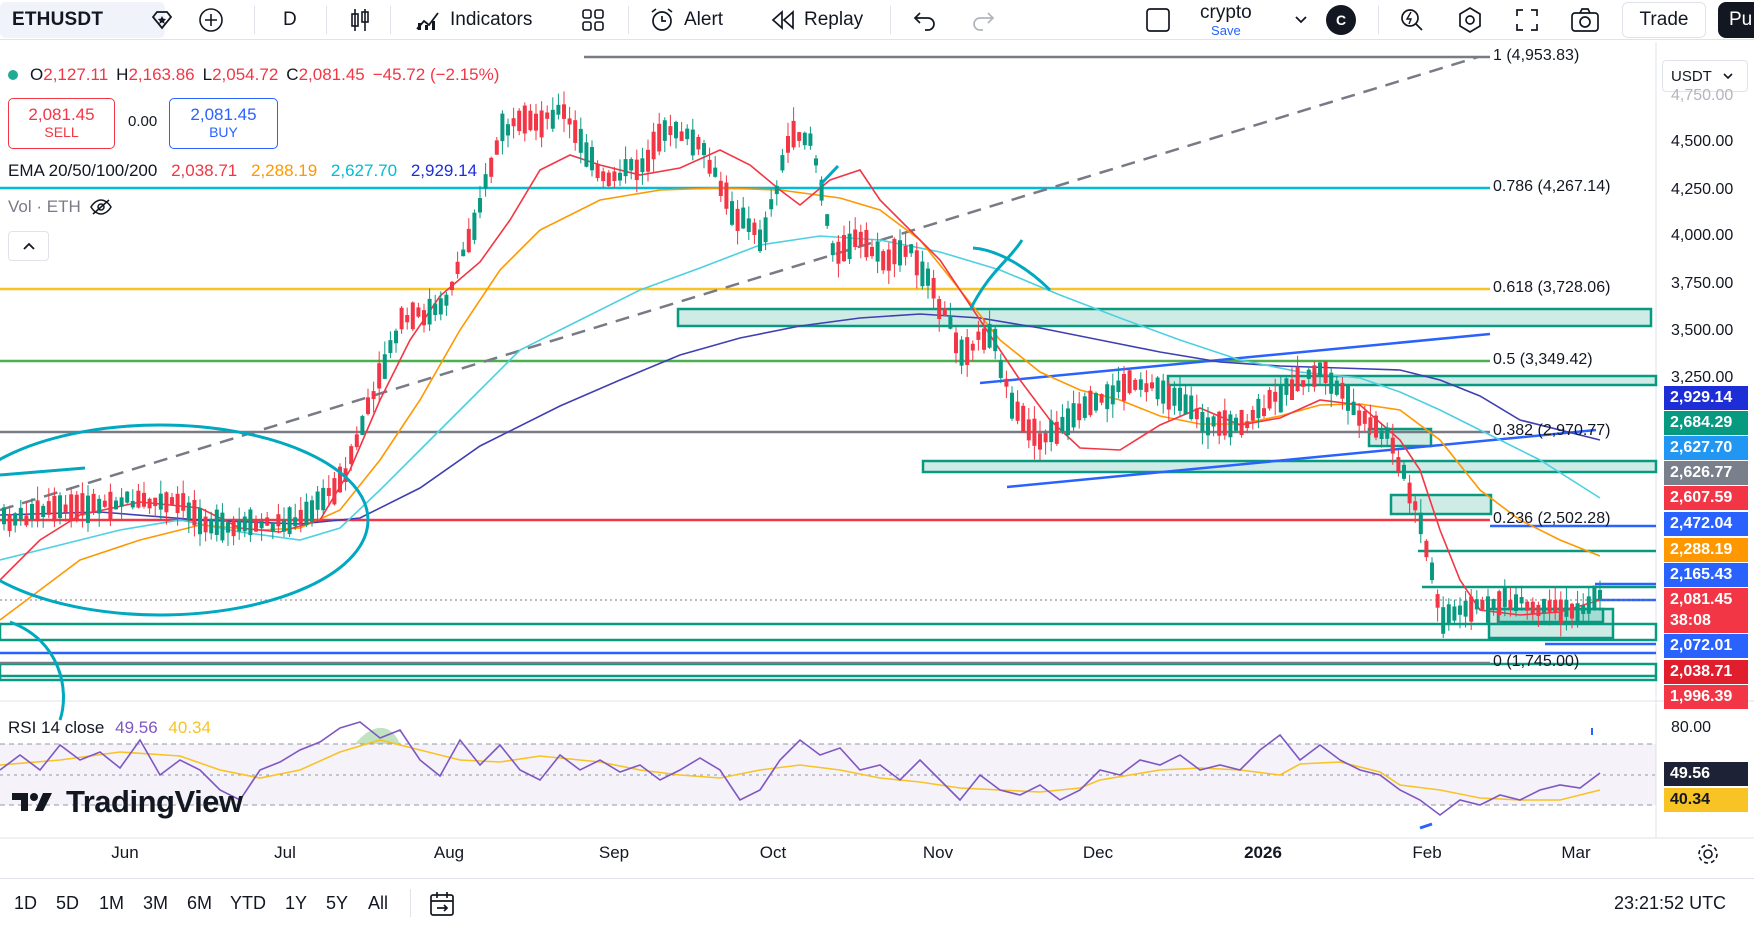  What do you see at coordinates (1585, 20) in the screenshot?
I see `snapshot-button` at bounding box center [1585, 20].